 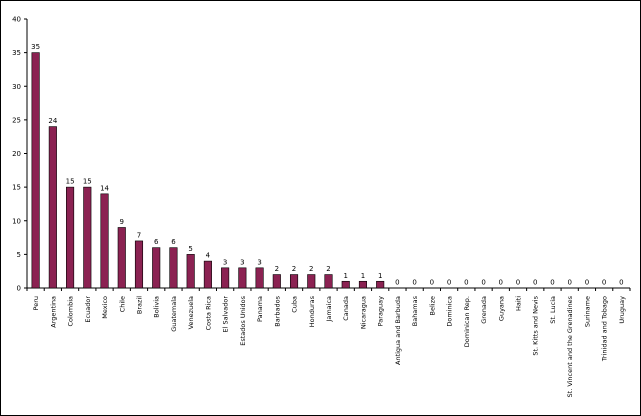 What do you see at coordinates (587, 311) in the screenshot?
I see `category-label: Suriname` at bounding box center [587, 311].